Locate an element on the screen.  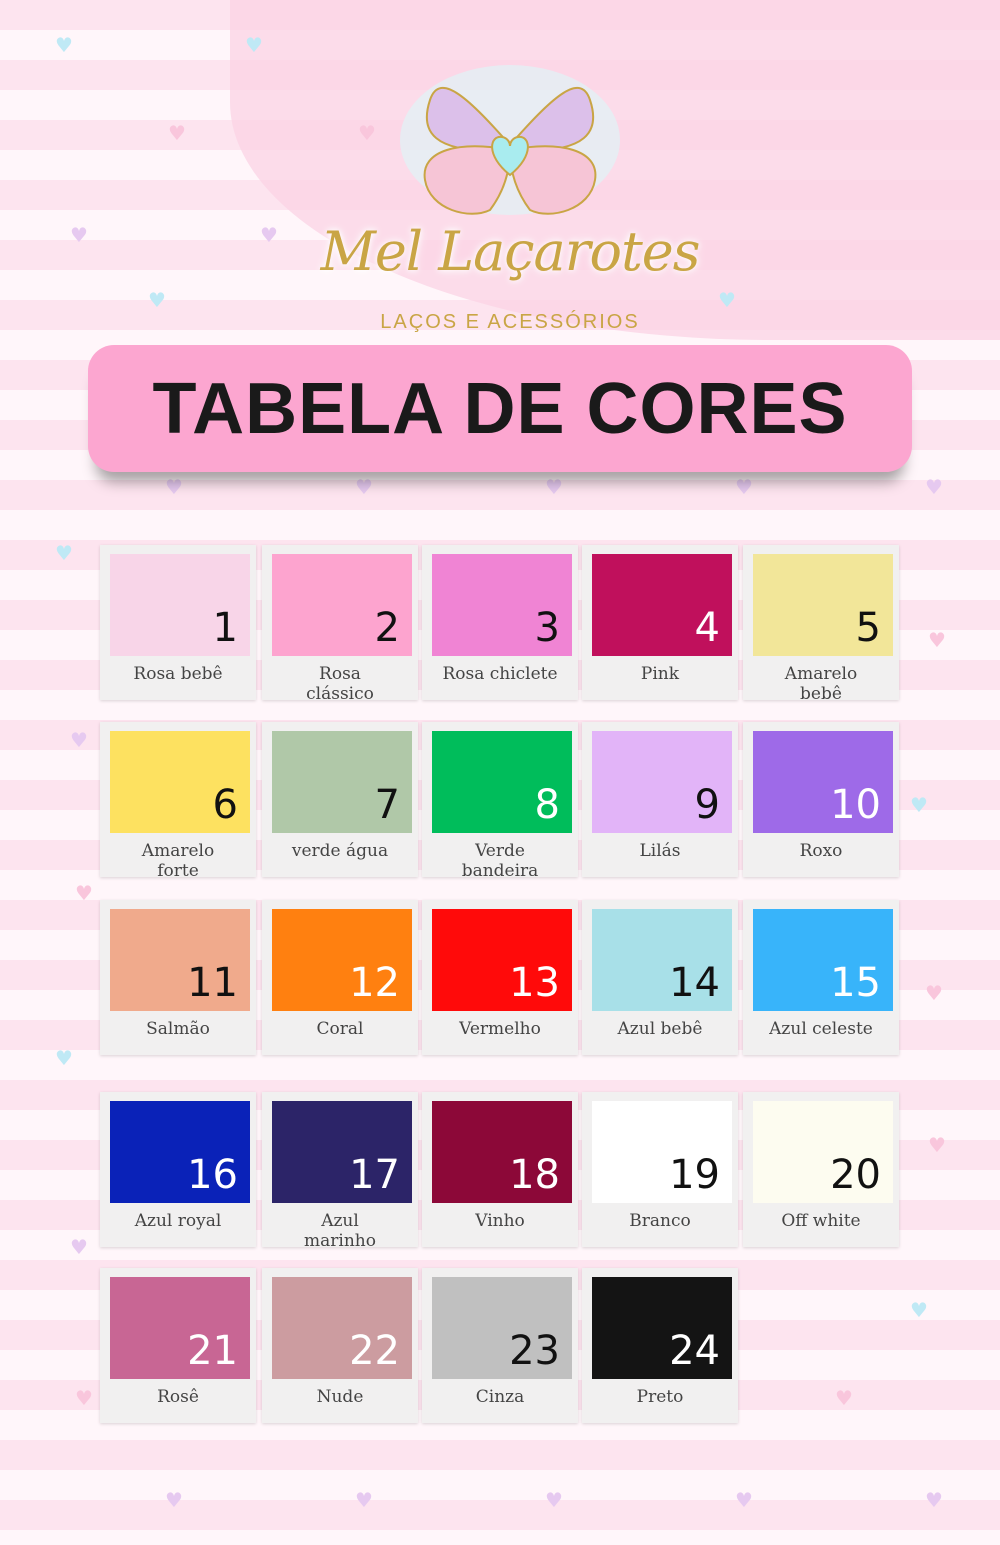
color-card: 8 Verde bandeira is located at coordinates (500, 801).